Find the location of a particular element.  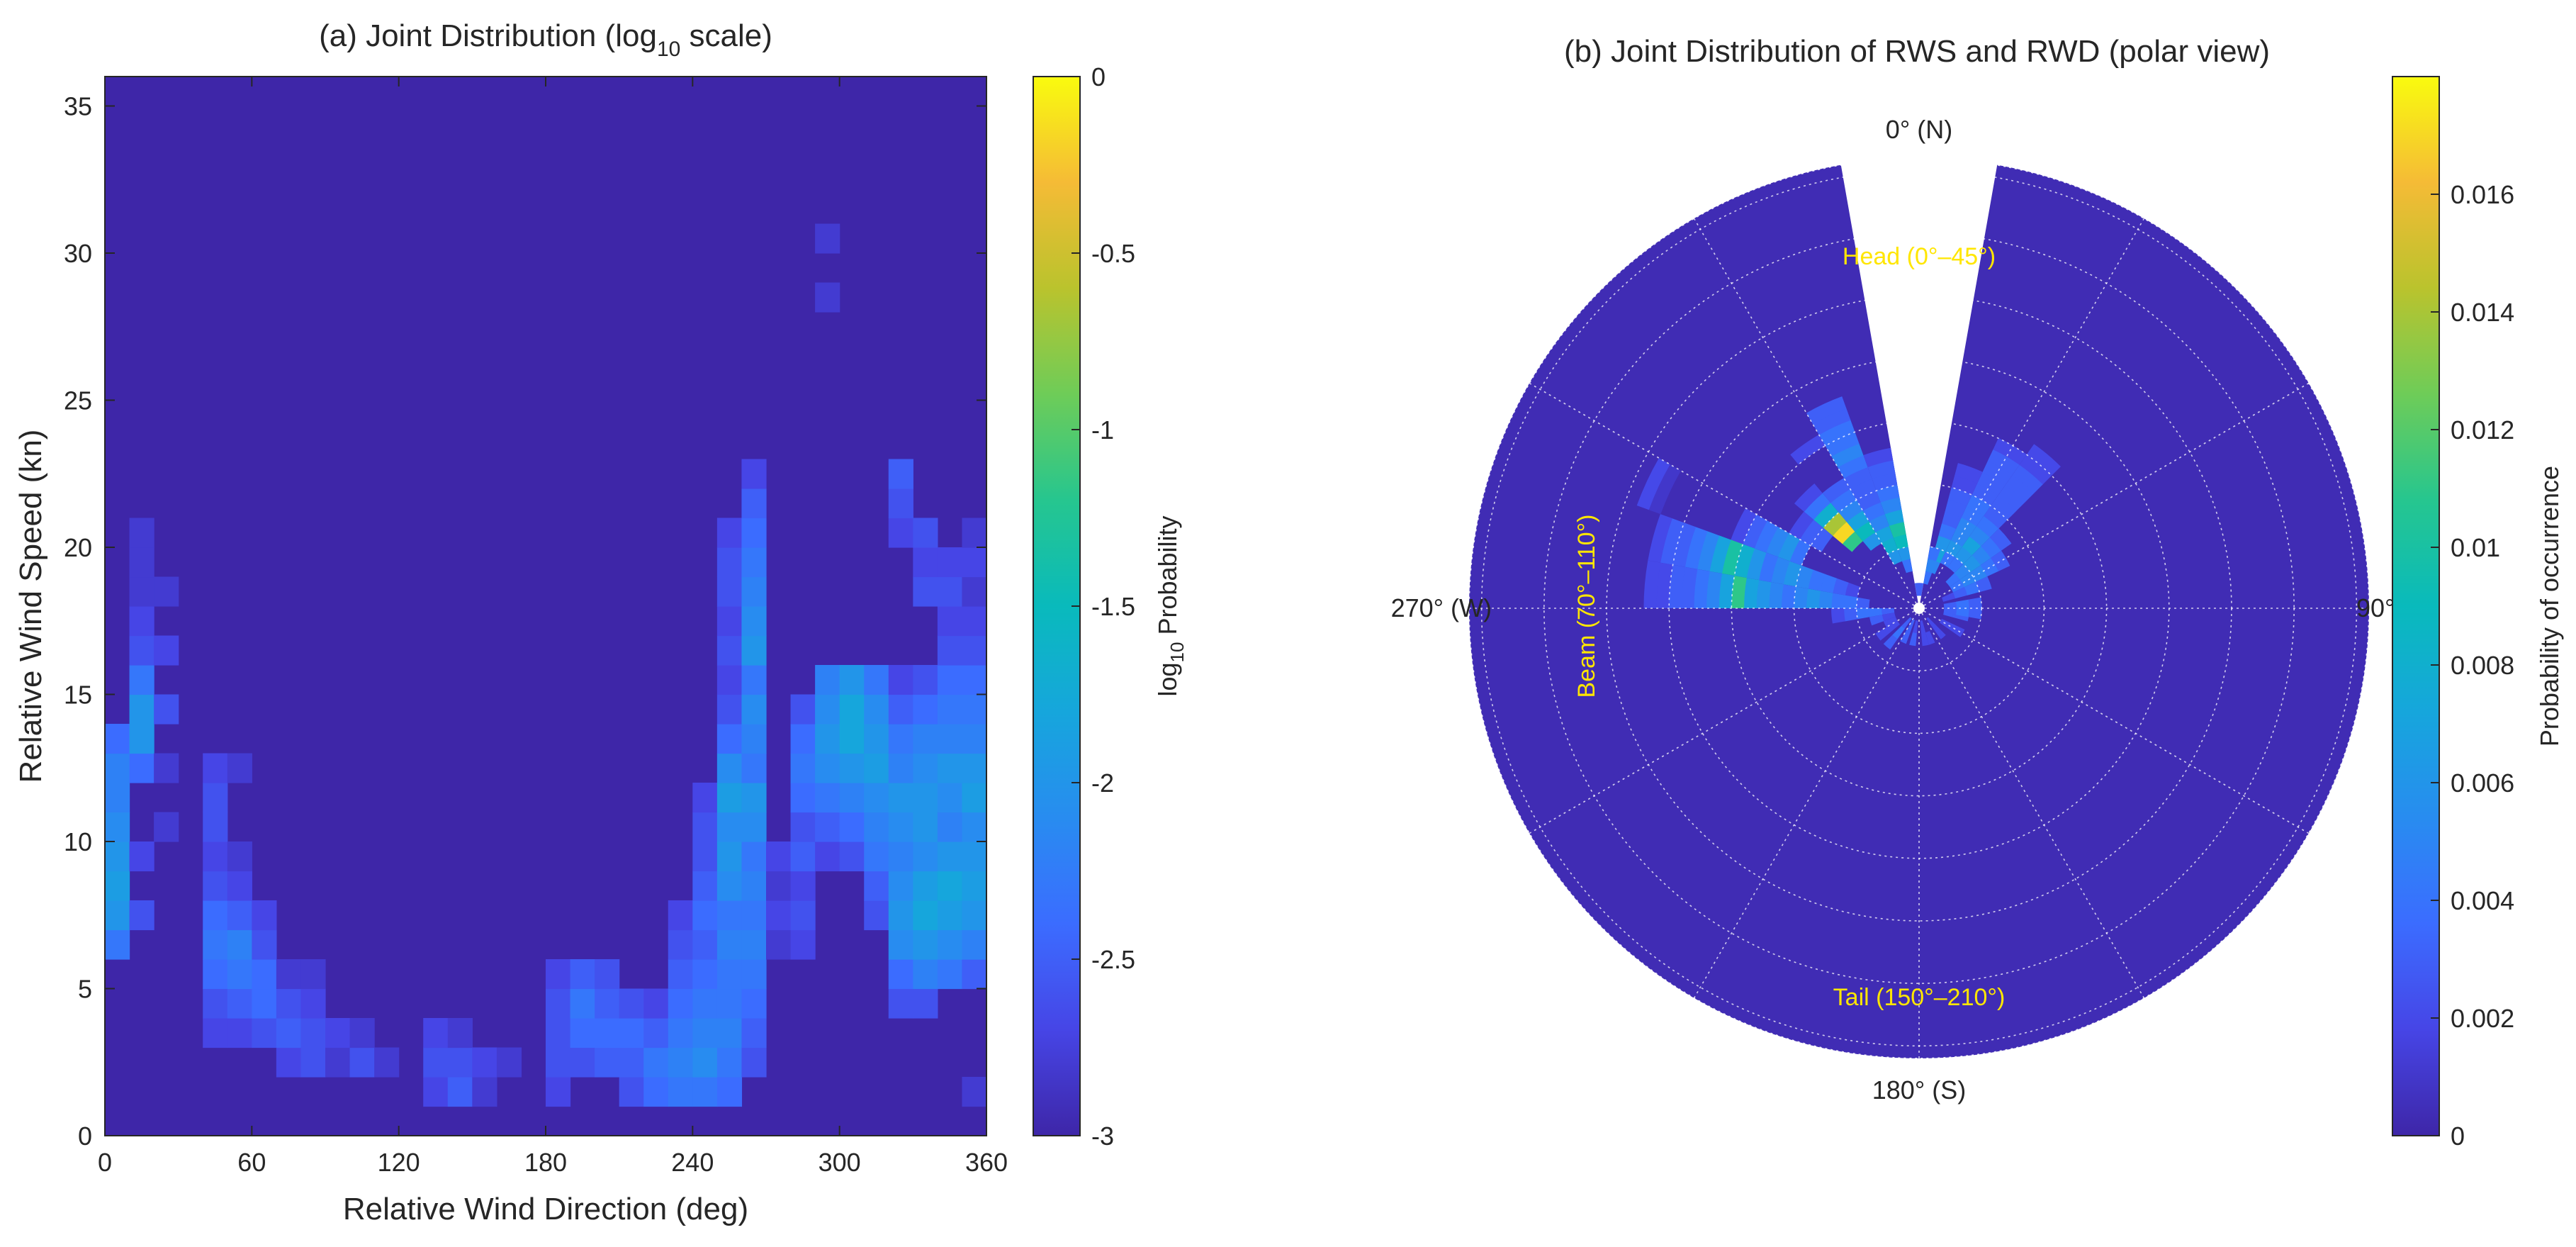

y-tick-label: 35 is located at coordinates (78, 107).